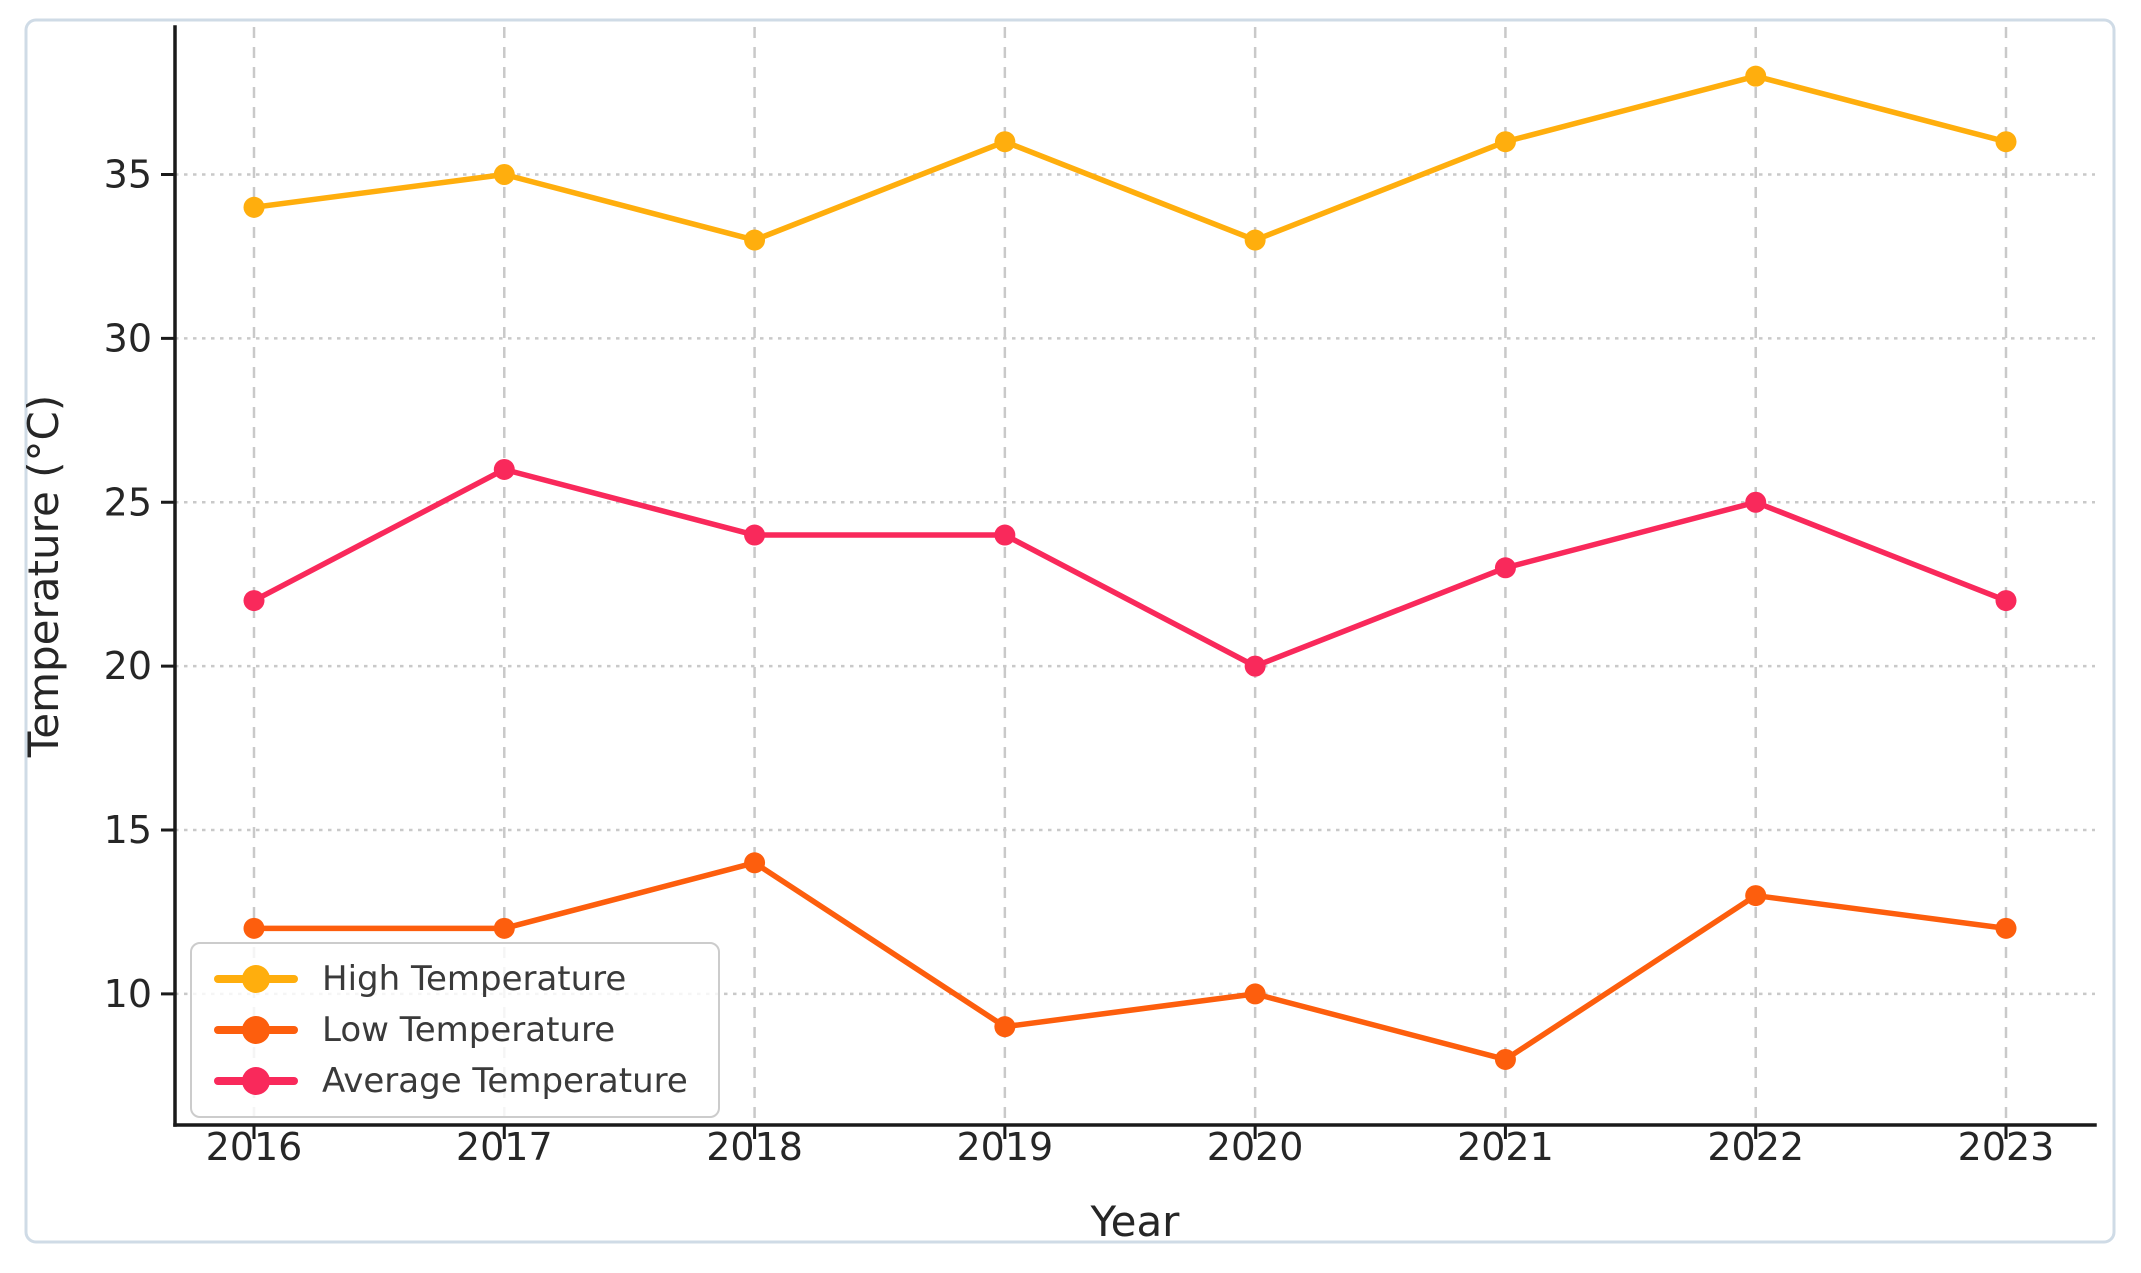 The height and width of the screenshot is (1273, 2141). Describe the element at coordinates (1130, 961) in the screenshot. I see `low-temperature-line` at that location.